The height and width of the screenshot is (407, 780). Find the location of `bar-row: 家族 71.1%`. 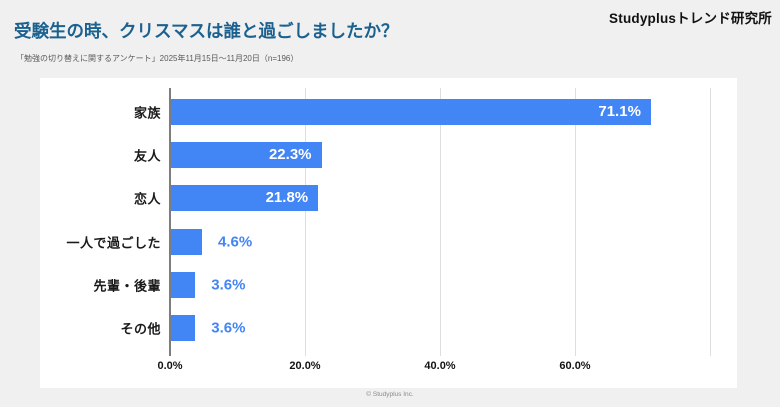

bar-row: 家族 71.1% is located at coordinates (388, 111).